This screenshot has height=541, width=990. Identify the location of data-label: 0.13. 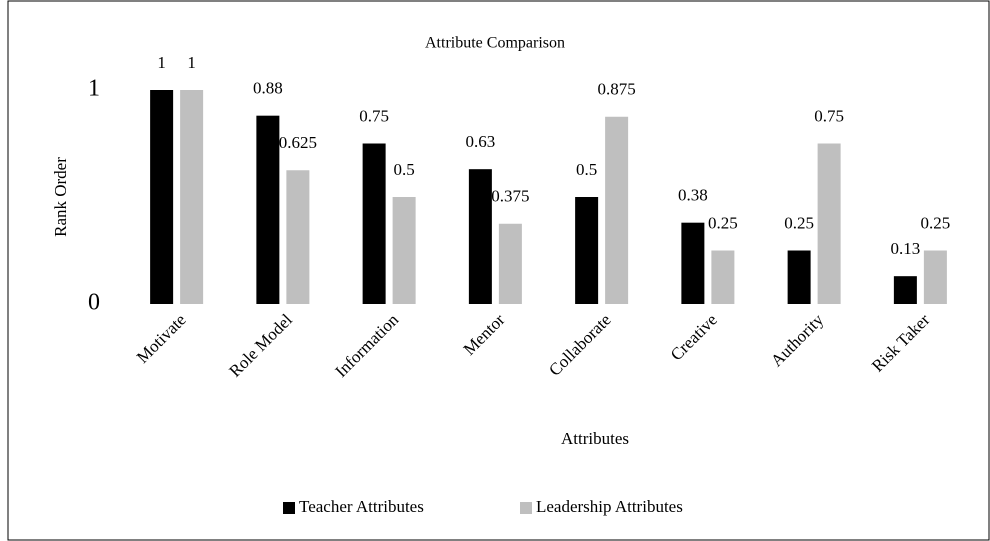
(906, 248).